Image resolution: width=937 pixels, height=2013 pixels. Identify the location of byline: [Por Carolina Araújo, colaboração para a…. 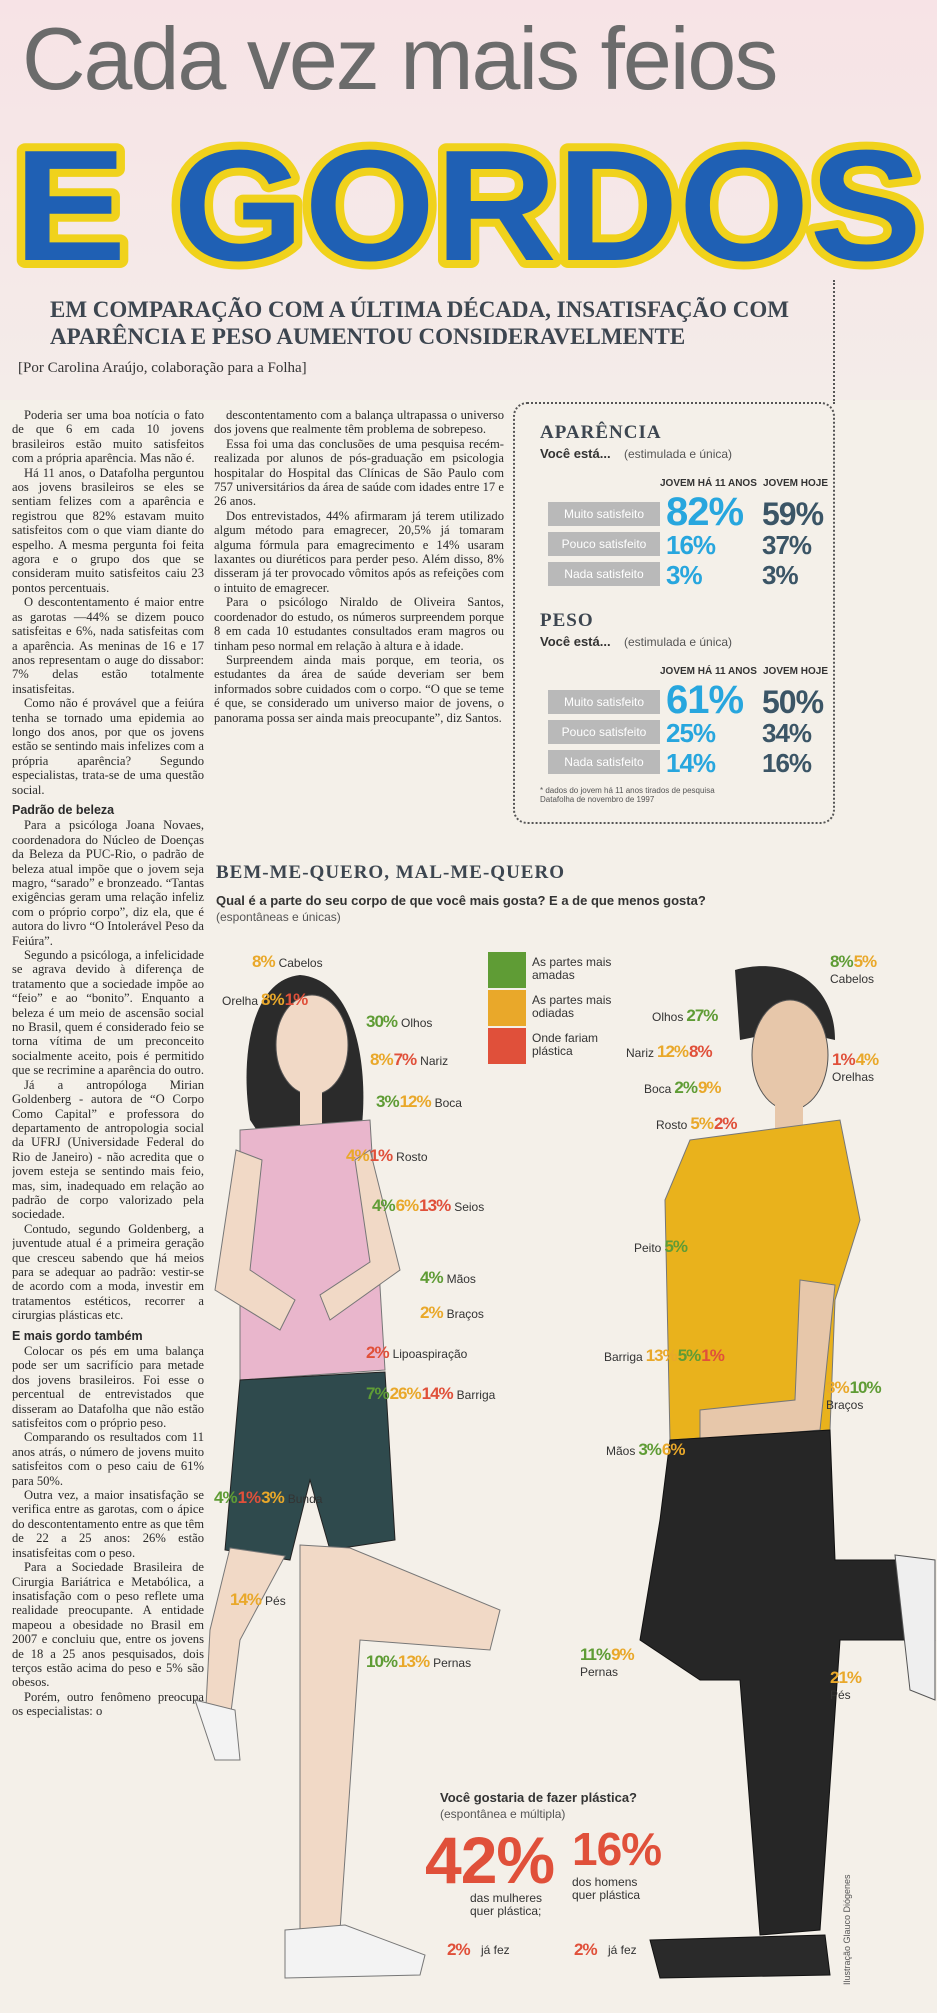
(162, 368).